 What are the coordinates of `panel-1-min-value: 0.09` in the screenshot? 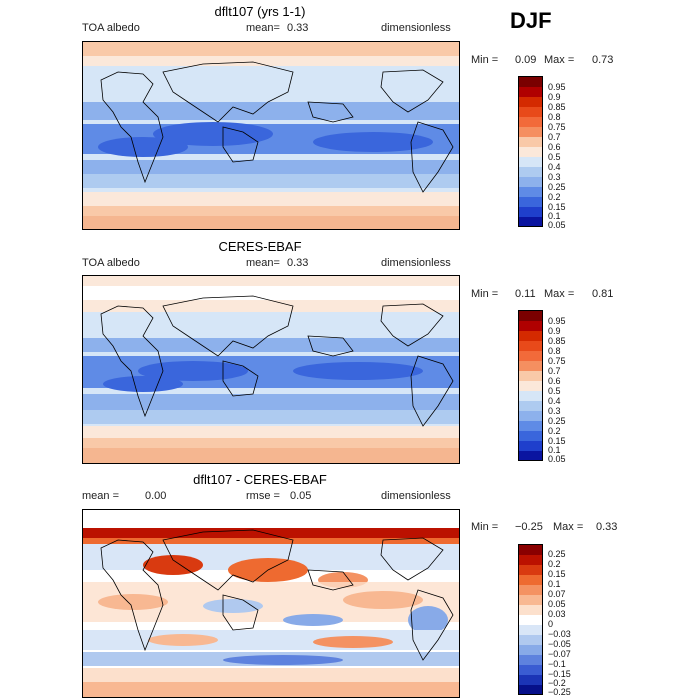 It's located at (526, 60).